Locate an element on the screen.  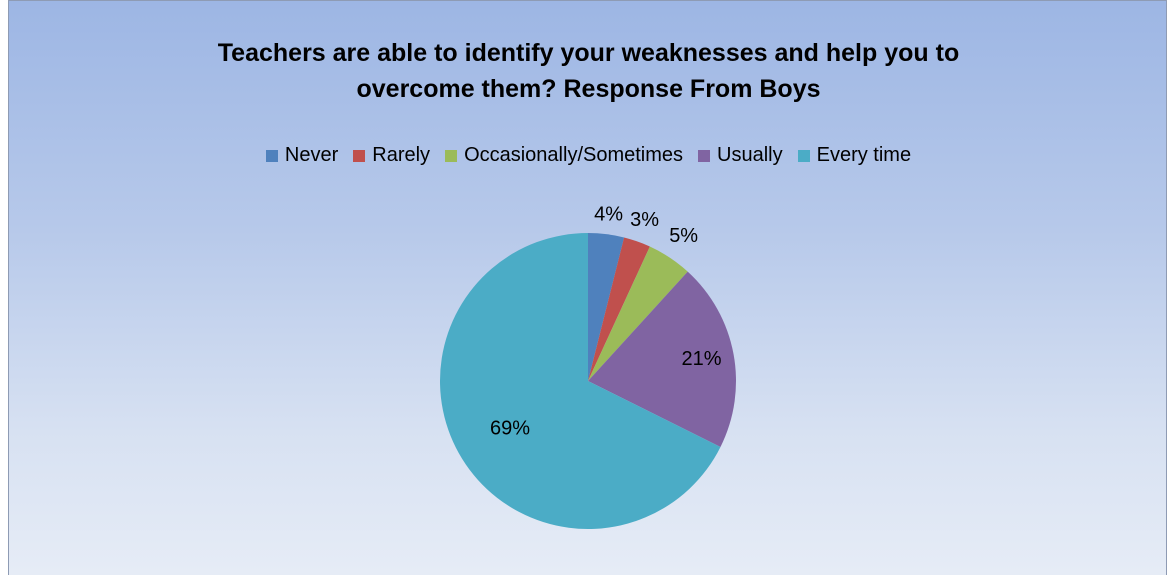
legend-swatch-every-time is located at coordinates (803, 155).